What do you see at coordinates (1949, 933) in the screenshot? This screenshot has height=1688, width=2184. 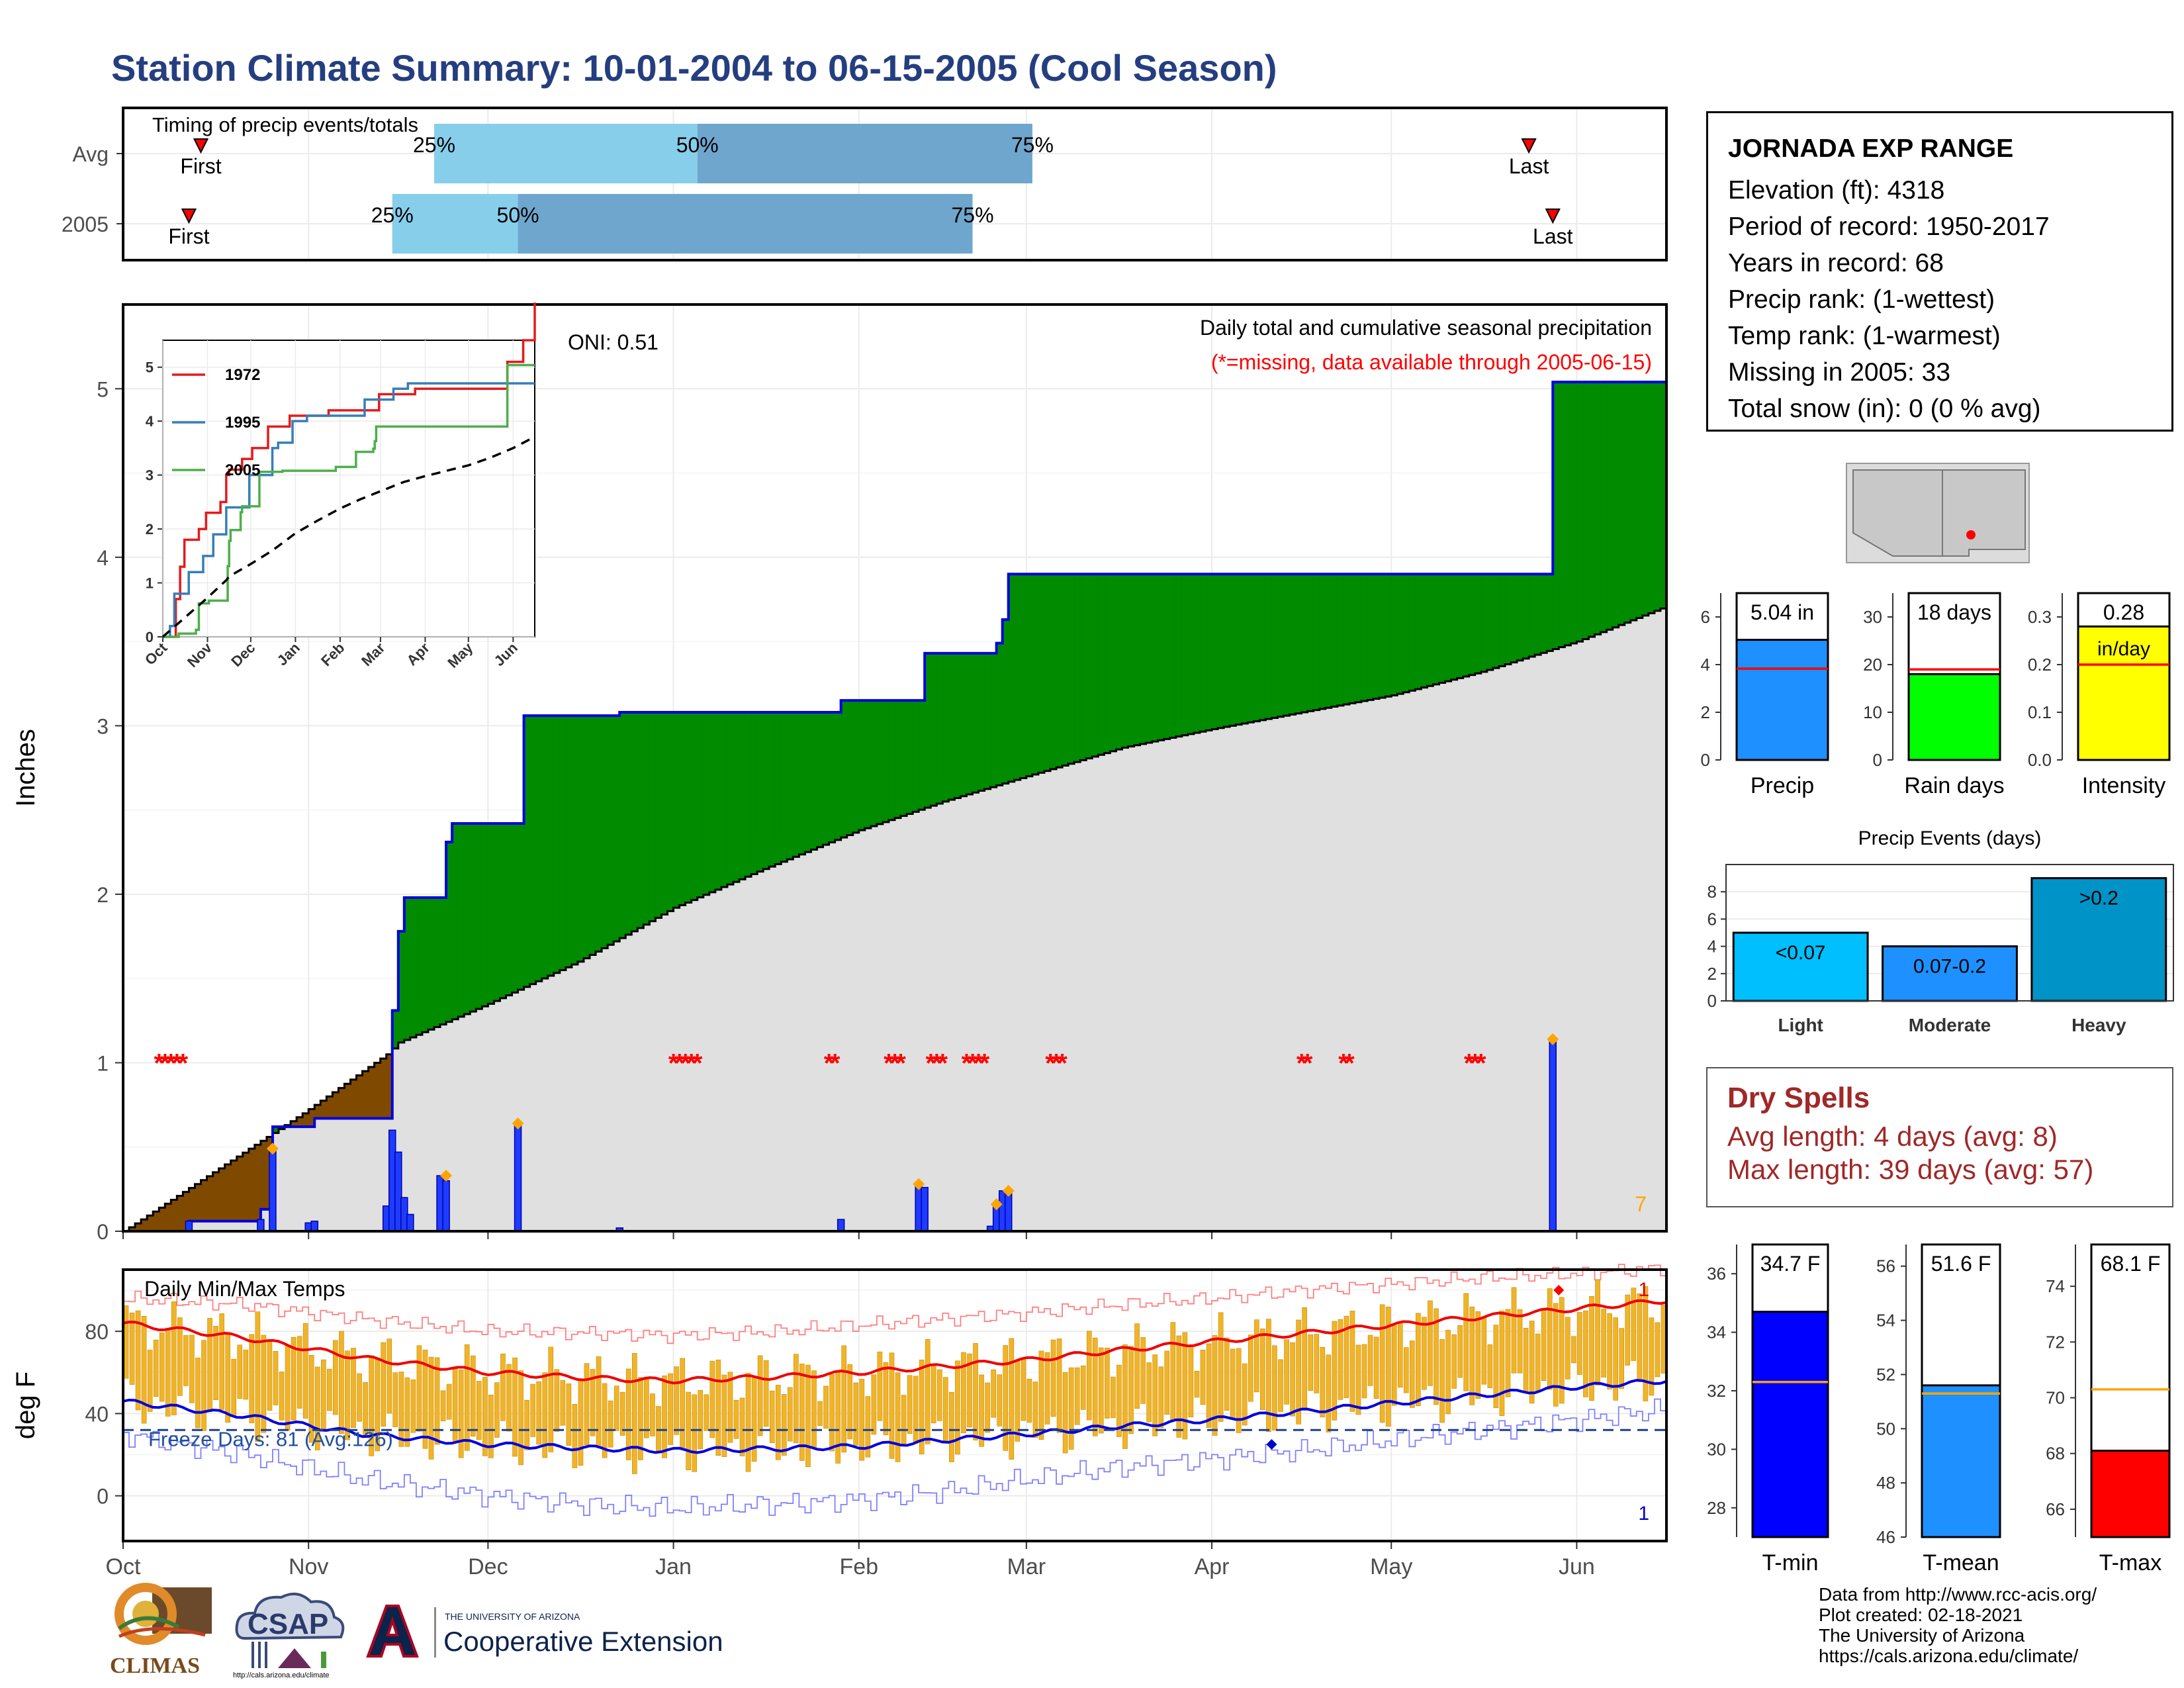 I see `precip-events-border` at bounding box center [1949, 933].